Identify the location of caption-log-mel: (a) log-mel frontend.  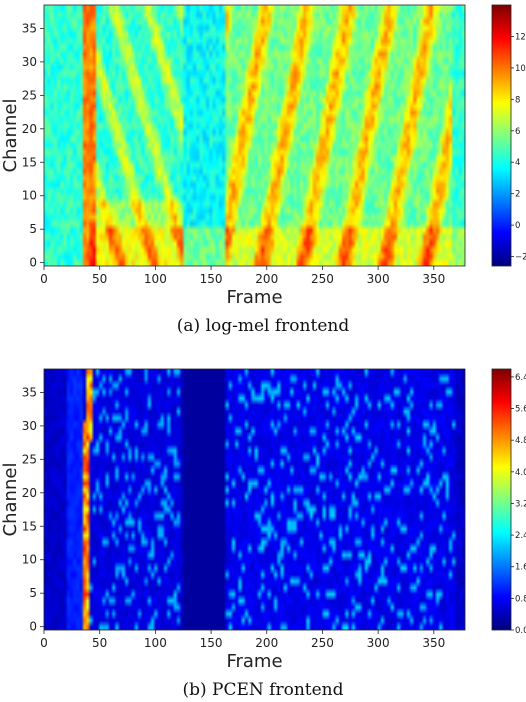
(263, 326).